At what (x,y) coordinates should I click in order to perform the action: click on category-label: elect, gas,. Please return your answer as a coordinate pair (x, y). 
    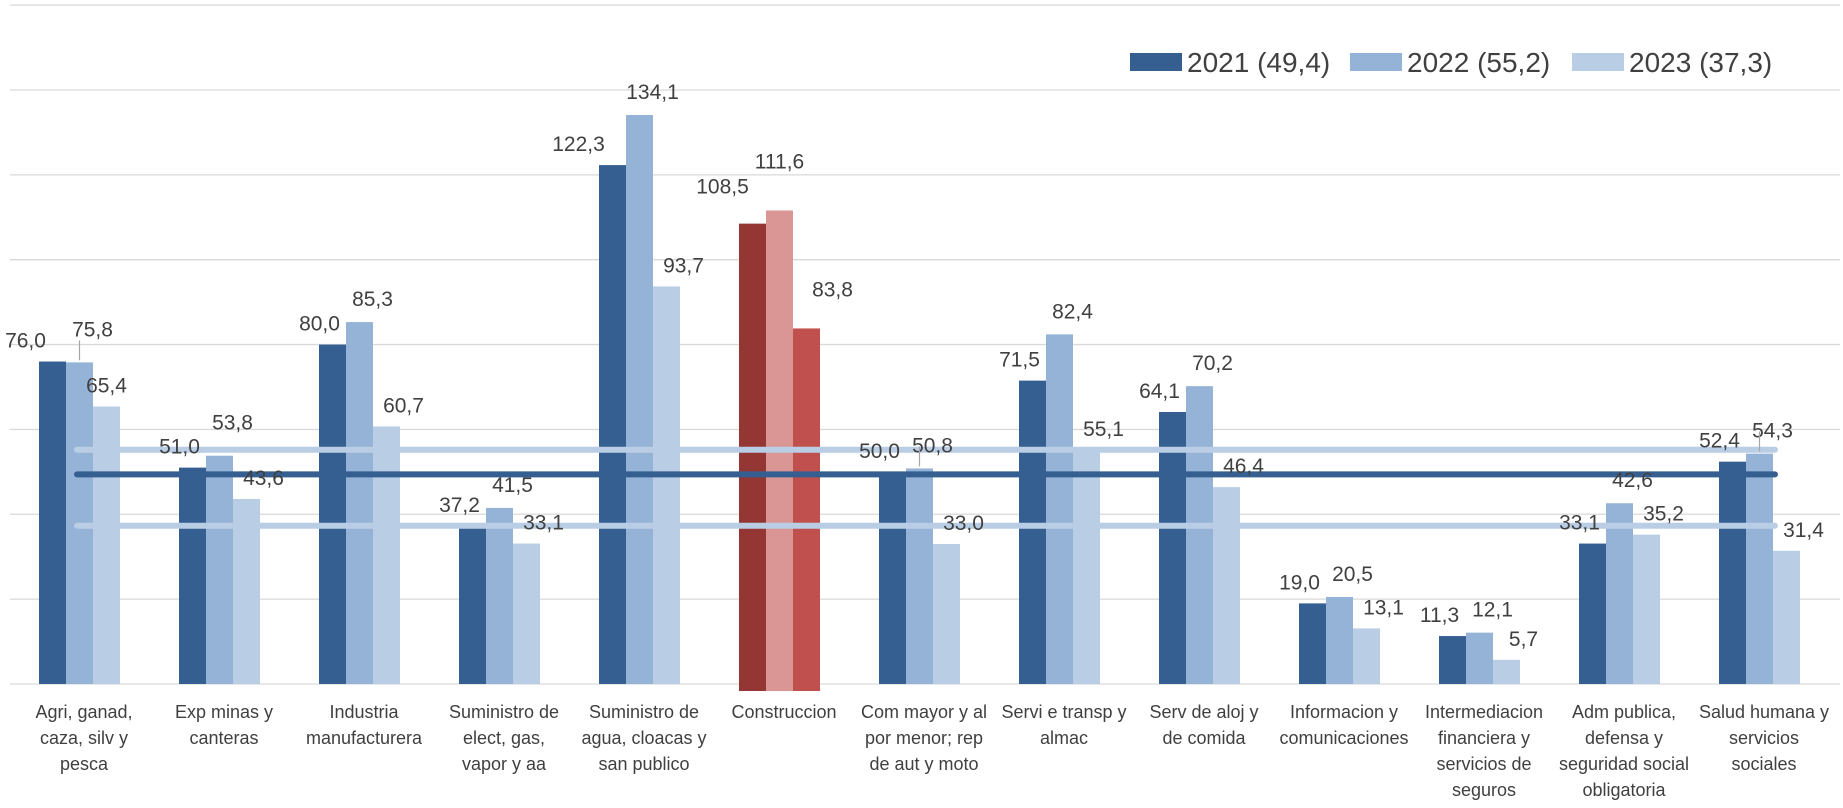
    Looking at the image, I should click on (504, 738).